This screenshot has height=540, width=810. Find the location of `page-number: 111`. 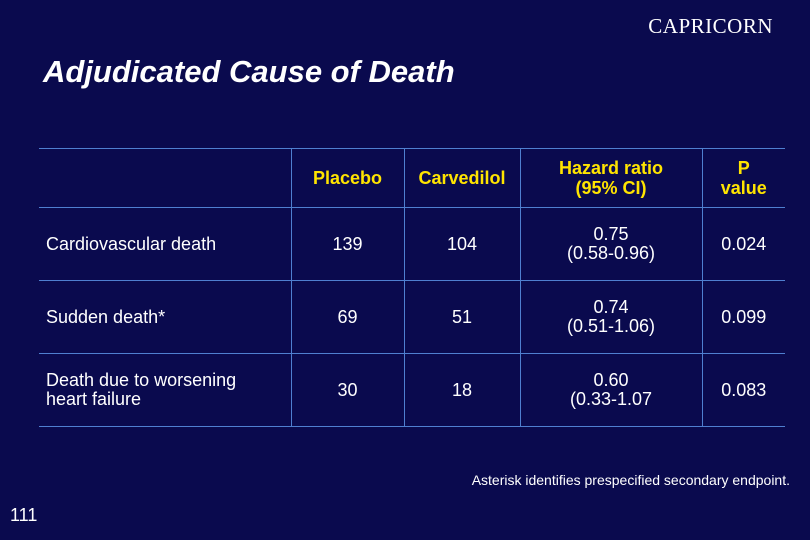

page-number: 111 is located at coordinates (24, 515).